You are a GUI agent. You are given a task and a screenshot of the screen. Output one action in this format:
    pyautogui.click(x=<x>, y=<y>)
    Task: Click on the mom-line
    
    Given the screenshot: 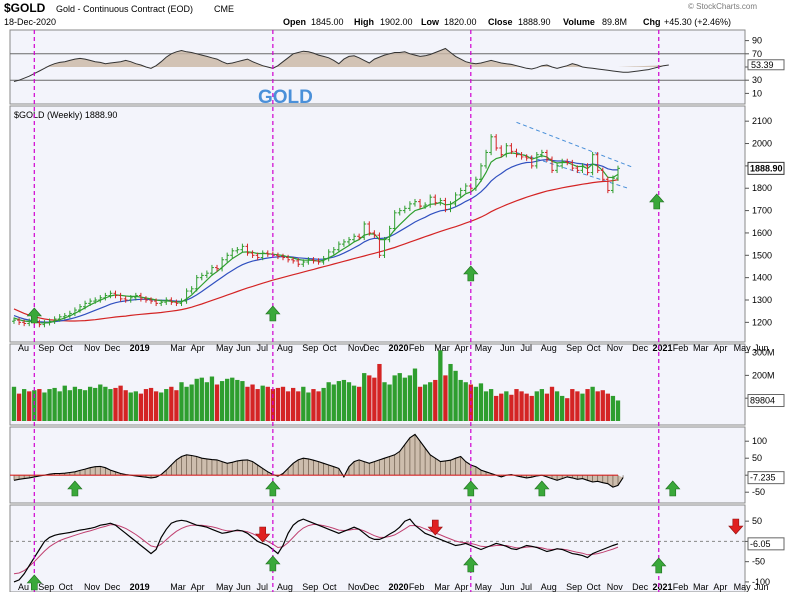 What is the action you would take?
    pyautogui.click(x=316, y=550)
    